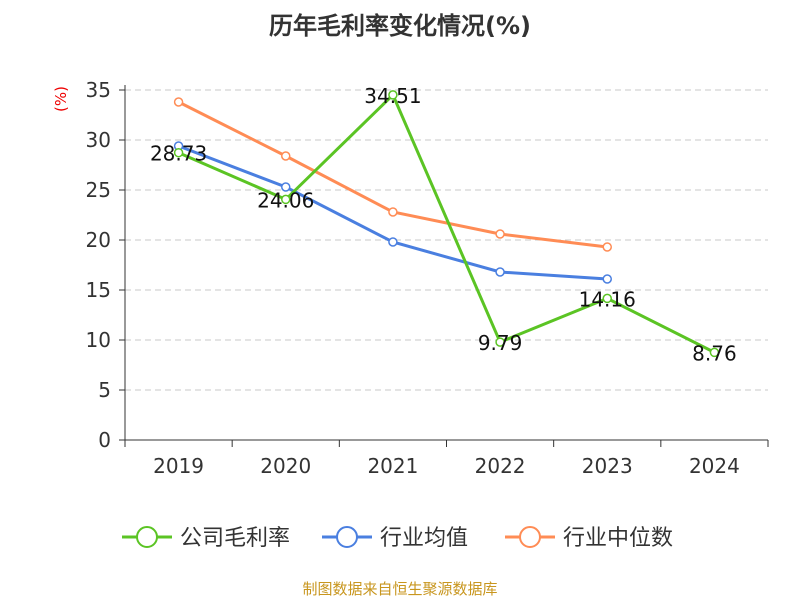  What do you see at coordinates (714, 466) in the screenshot?
I see `x-tick-label: 2024` at bounding box center [714, 466].